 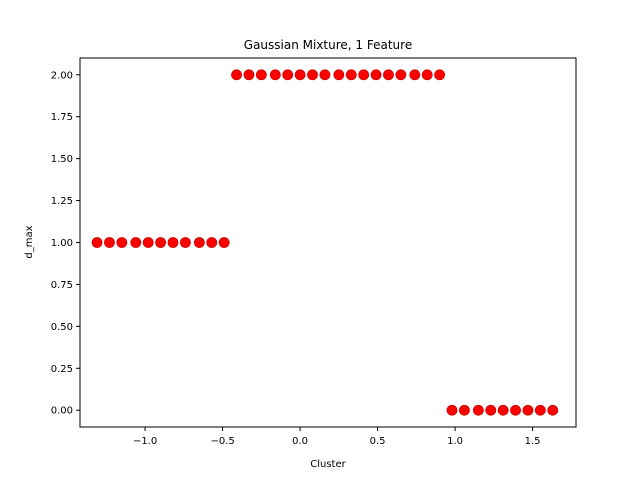 I want to click on y-tick-label: 1.00, so click(x=62, y=243).